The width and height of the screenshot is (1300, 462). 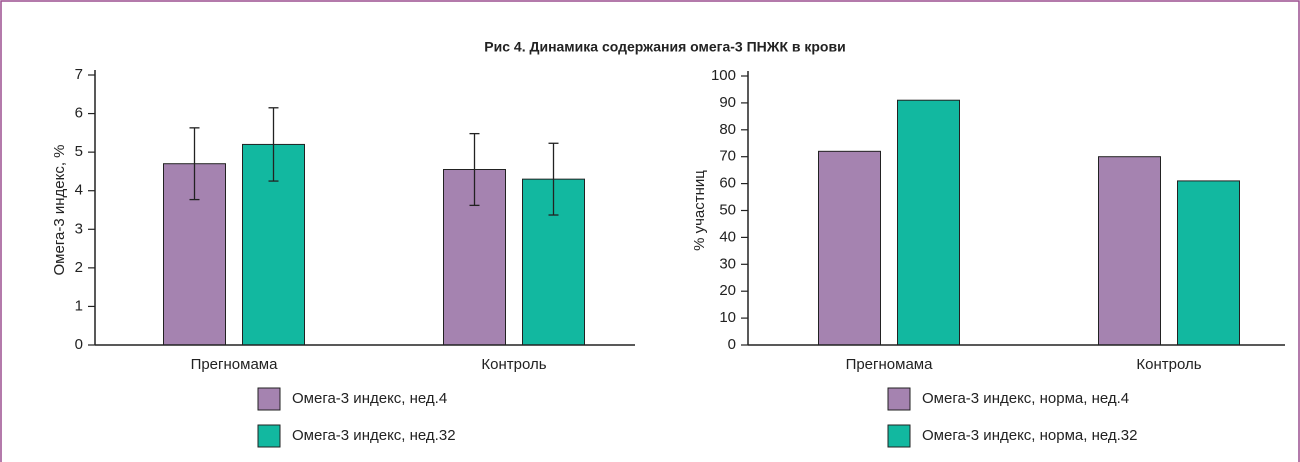 What do you see at coordinates (369, 398) in the screenshot?
I see `legend-label: Омега-3 индекс, нед.4` at bounding box center [369, 398].